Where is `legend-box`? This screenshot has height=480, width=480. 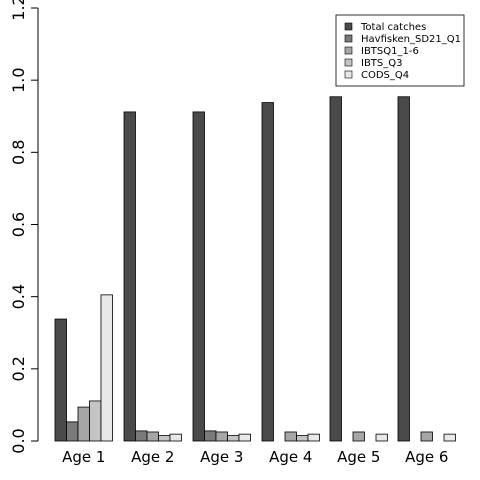 legend-box is located at coordinates (400, 50).